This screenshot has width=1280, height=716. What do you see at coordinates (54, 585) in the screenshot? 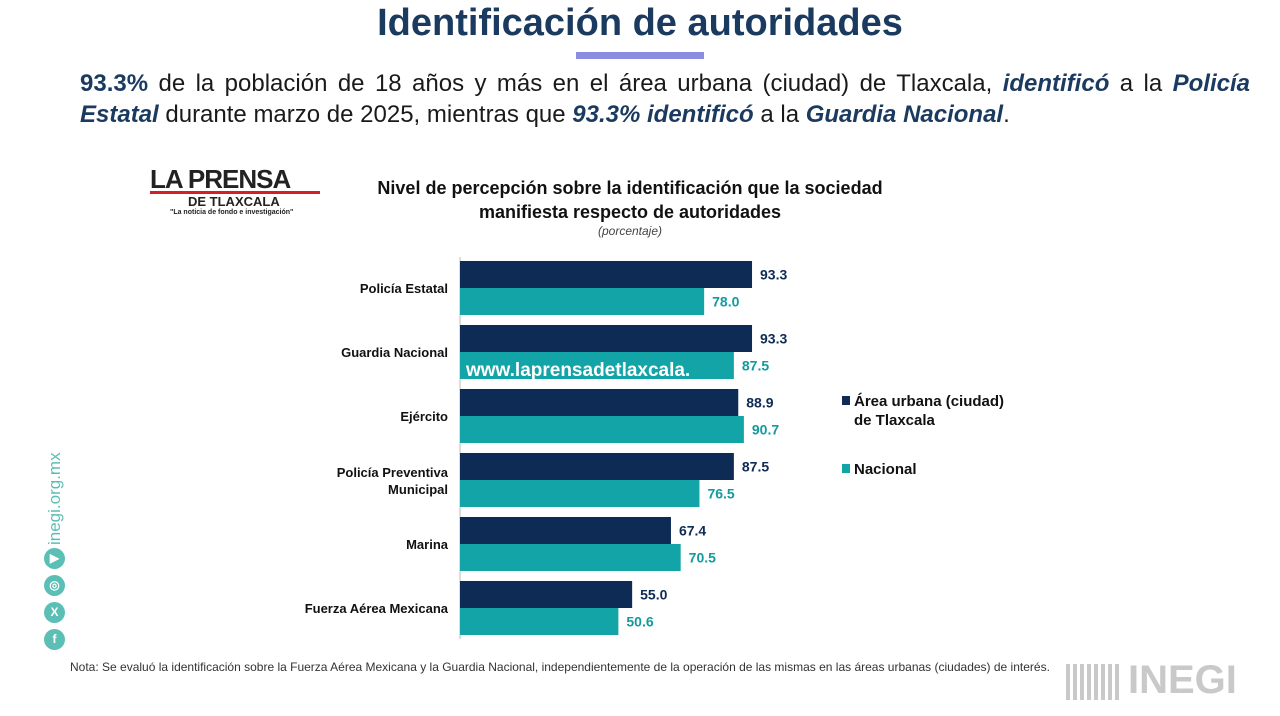
I see `instagram-icon: ◎` at bounding box center [54, 585].